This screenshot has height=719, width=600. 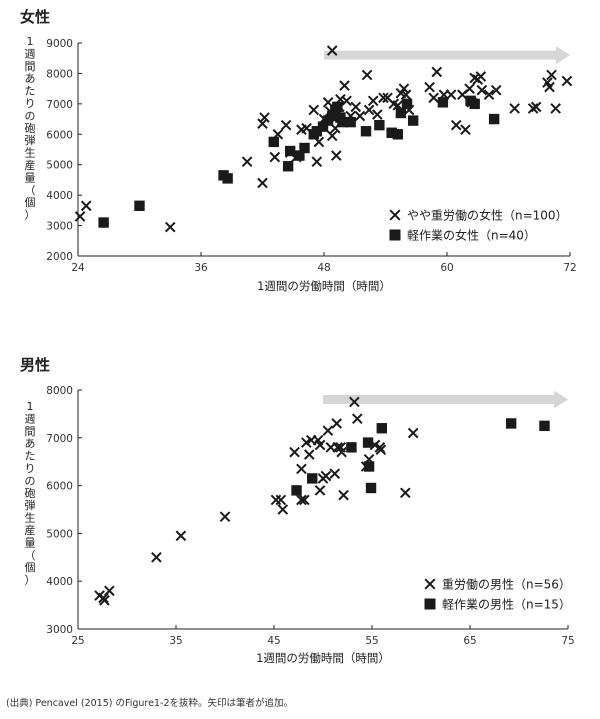 I want to click on x-axis-label: 1週間の労働時間（時間）, so click(x=323, y=658).